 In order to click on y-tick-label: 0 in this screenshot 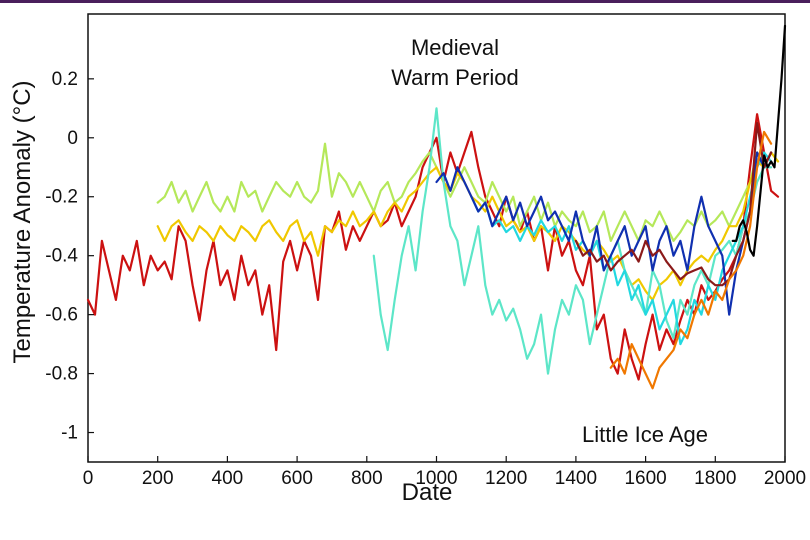, I will do `click(72, 138)`.